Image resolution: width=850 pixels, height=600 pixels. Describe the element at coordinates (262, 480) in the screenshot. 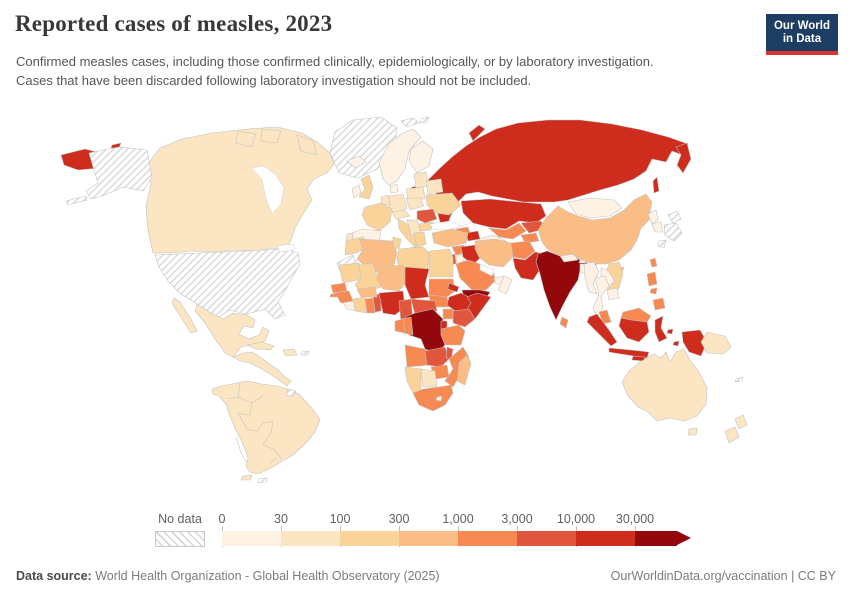

I see `country-falkland-islands` at that location.